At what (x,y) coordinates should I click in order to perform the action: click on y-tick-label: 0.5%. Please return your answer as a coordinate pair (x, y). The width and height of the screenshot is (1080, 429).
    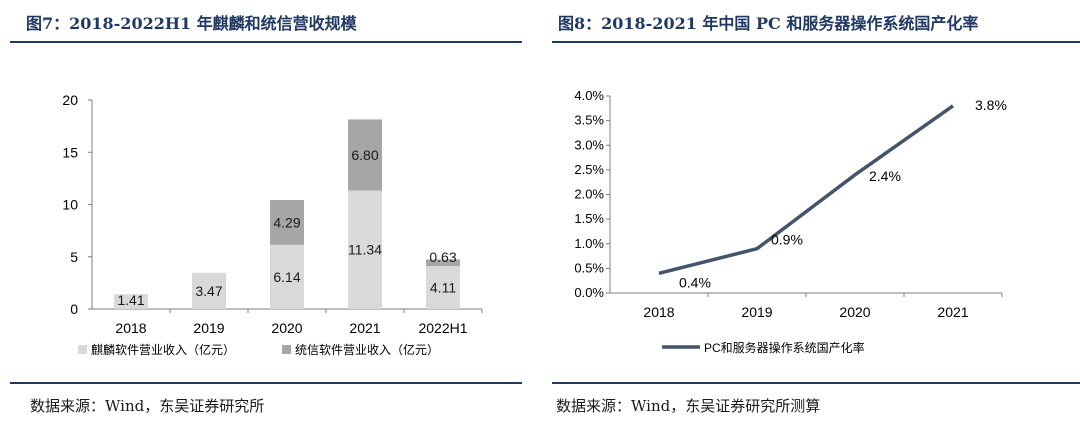
    Looking at the image, I should click on (589, 267).